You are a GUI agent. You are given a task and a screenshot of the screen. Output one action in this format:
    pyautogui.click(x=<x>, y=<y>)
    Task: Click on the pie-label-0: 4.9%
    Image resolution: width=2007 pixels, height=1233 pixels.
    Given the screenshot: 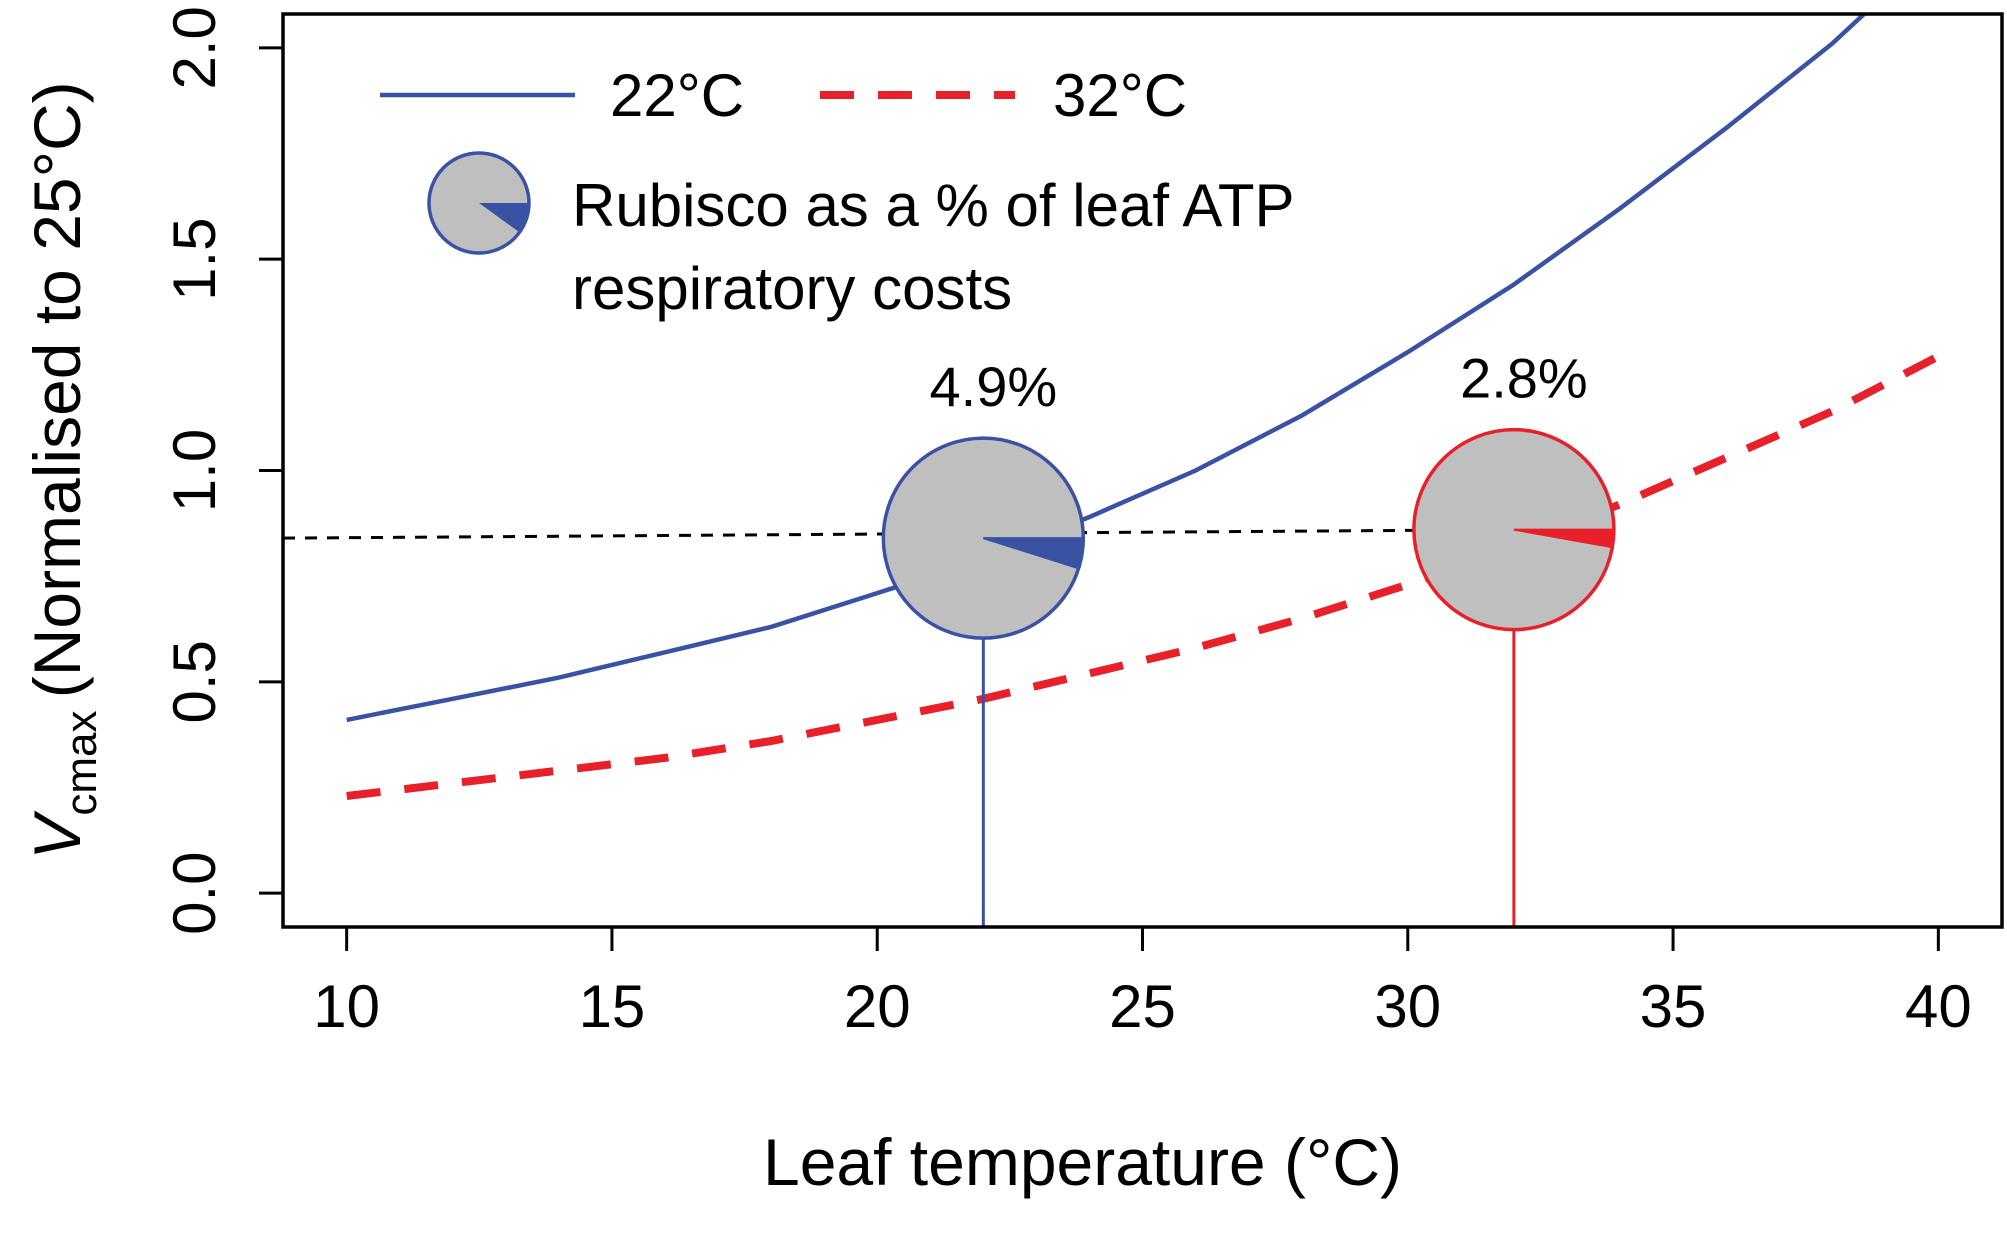 What is the action you would take?
    pyautogui.click(x=994, y=386)
    